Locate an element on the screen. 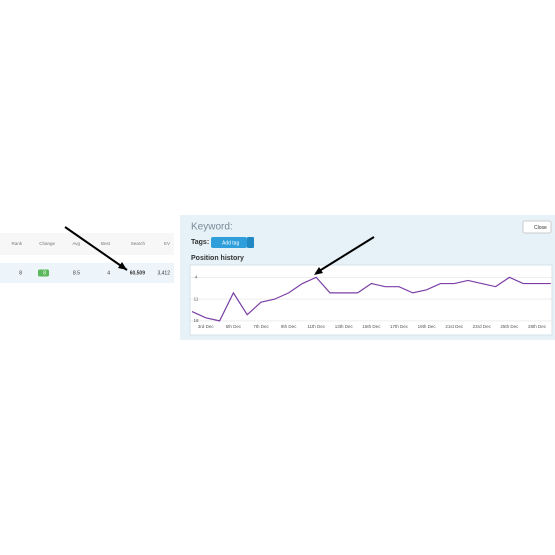 The height and width of the screenshot is (555, 555). column-header: Search is located at coordinates (138, 243).